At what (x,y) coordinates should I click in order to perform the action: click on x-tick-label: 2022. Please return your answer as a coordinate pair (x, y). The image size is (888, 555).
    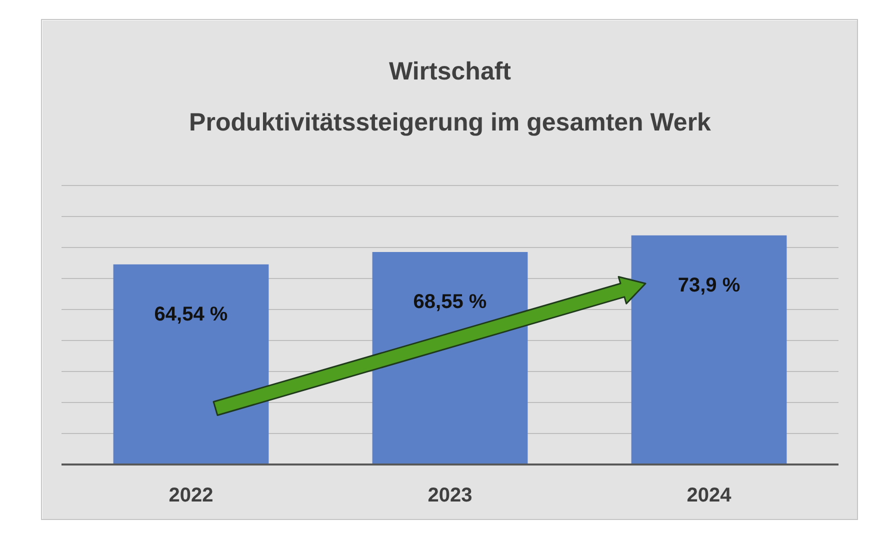
    Looking at the image, I should click on (191, 495).